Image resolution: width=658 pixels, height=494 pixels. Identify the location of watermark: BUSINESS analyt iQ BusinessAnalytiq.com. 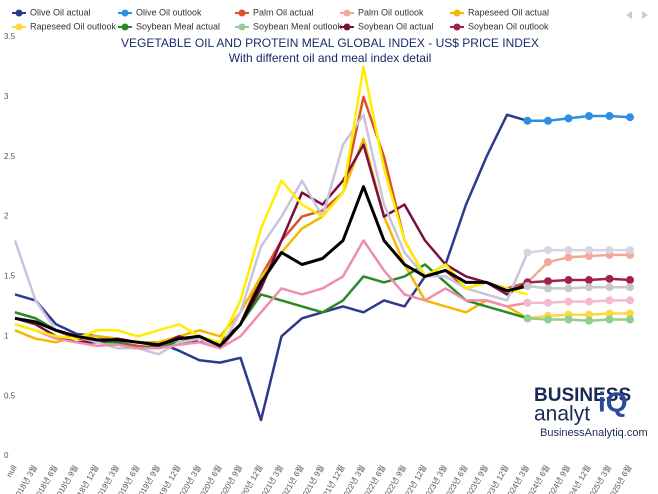
(591, 412).